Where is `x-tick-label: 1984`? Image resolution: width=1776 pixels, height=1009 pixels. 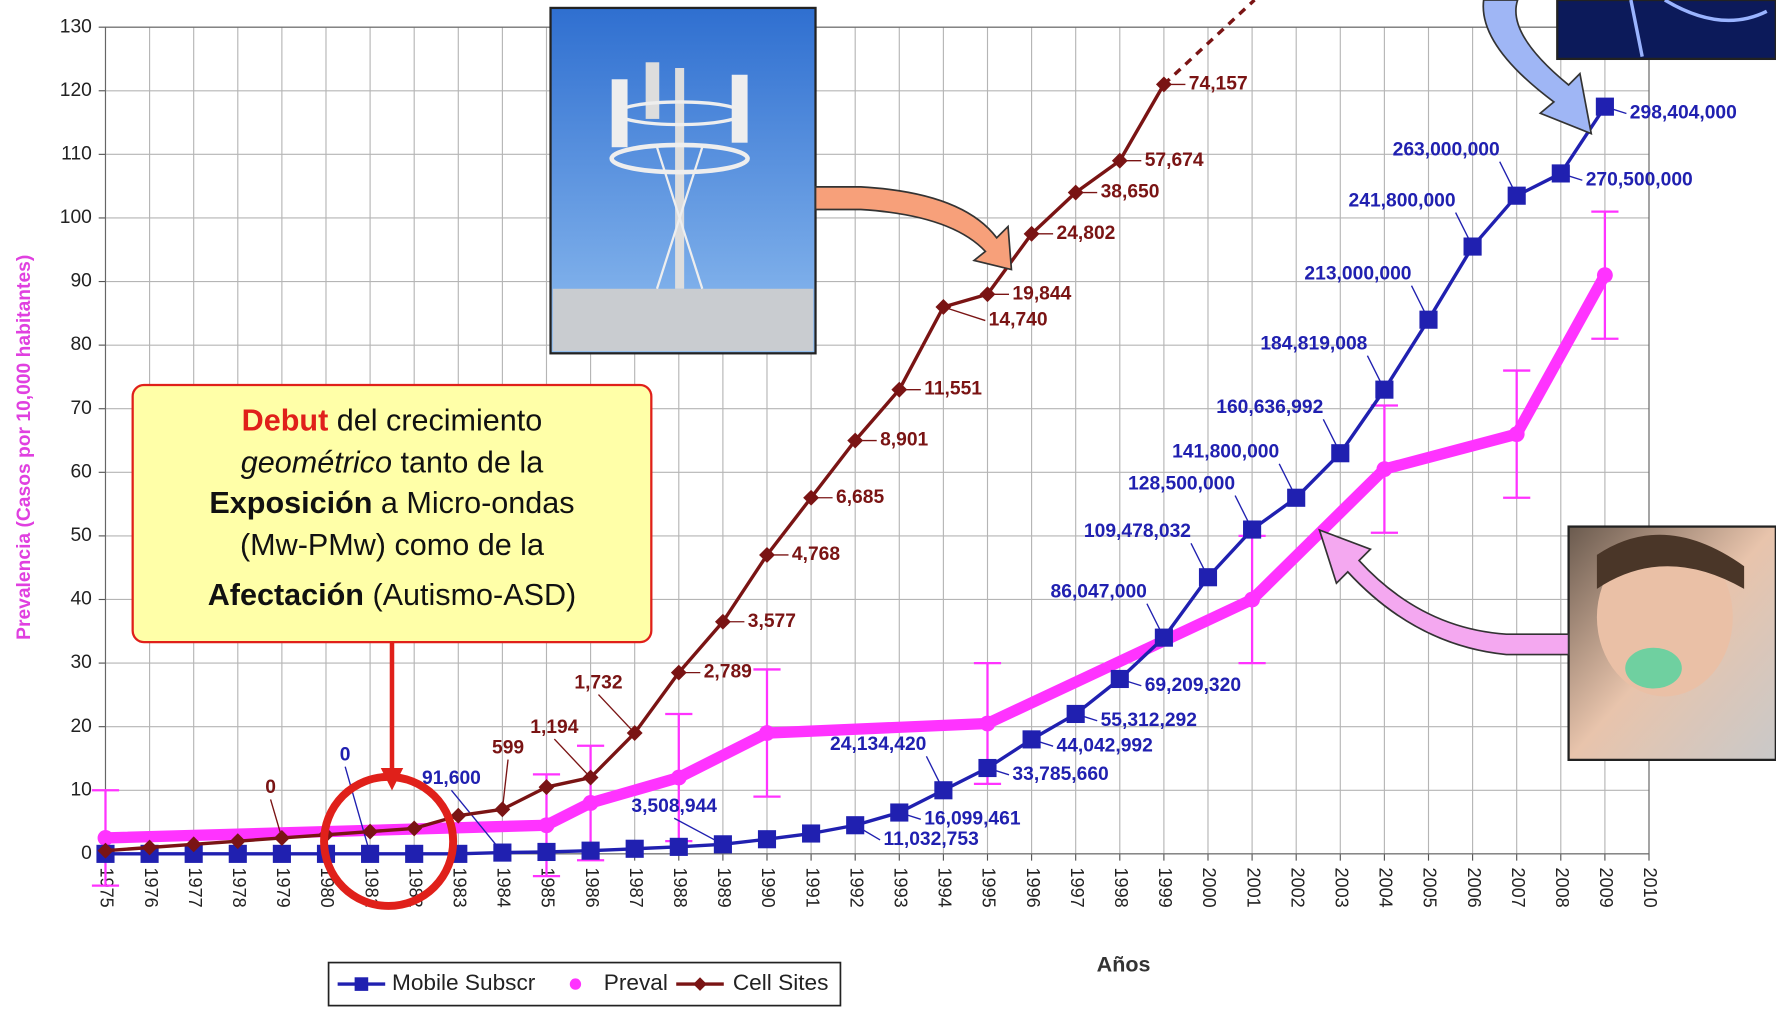
x-tick-label: 1984 is located at coordinates (504, 887).